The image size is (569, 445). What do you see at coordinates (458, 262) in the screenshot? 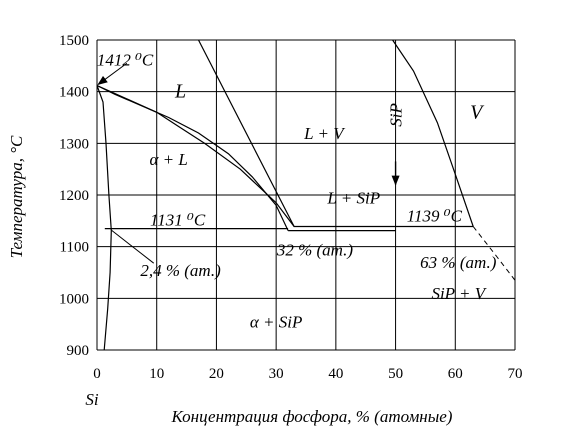
I see `annotation-label: 63 % (ат.)` at bounding box center [458, 262].